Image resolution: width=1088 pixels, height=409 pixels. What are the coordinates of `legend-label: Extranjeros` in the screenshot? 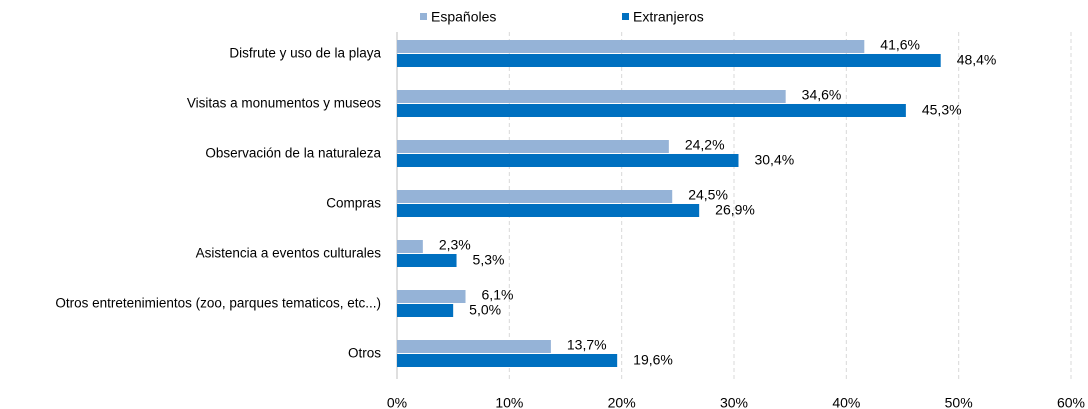 It's located at (668, 17).